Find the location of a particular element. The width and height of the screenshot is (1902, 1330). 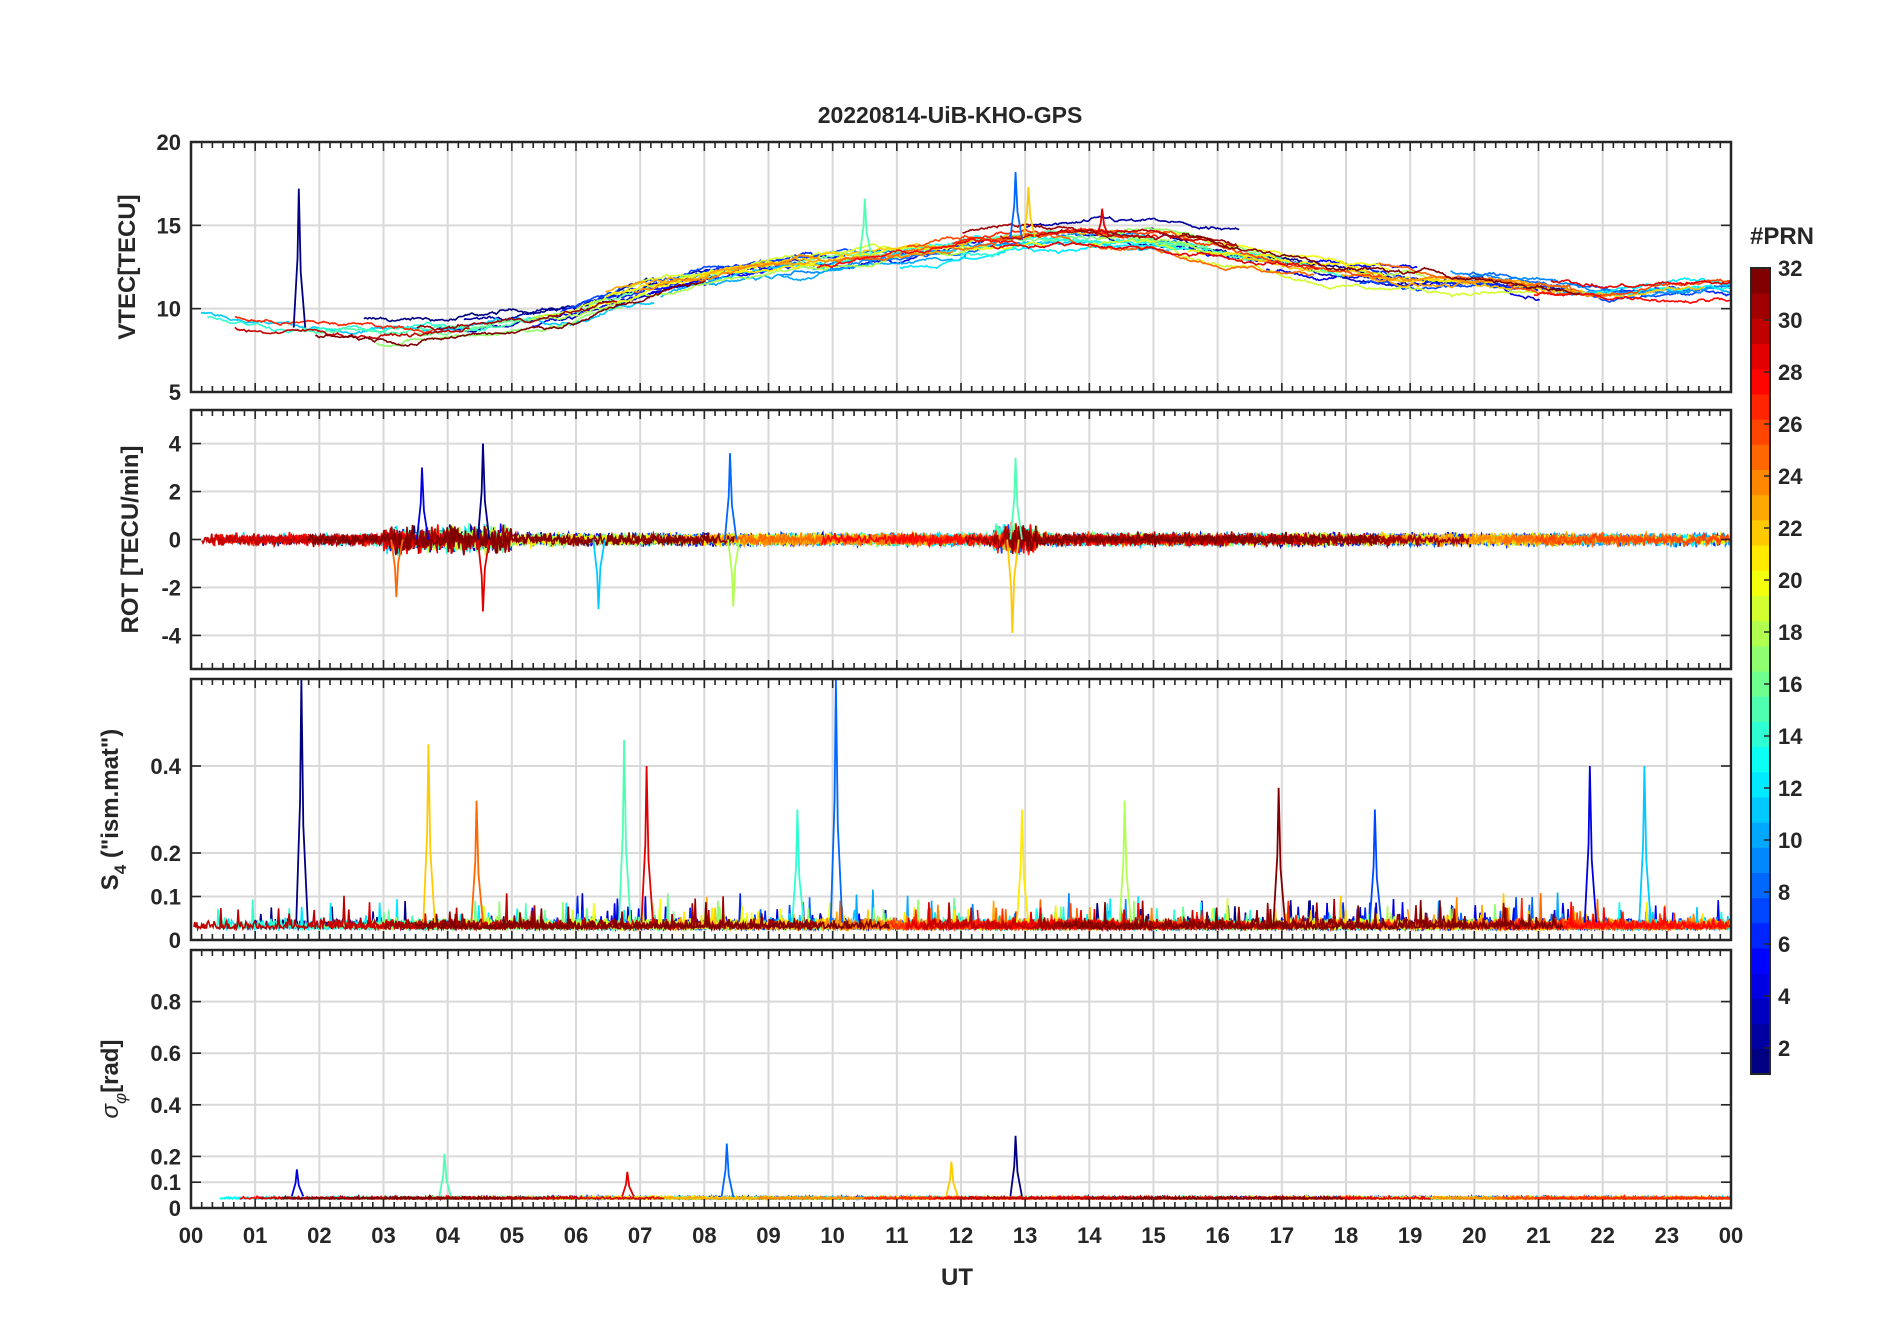

colorbar-label: #PRN is located at coordinates (1782, 236).